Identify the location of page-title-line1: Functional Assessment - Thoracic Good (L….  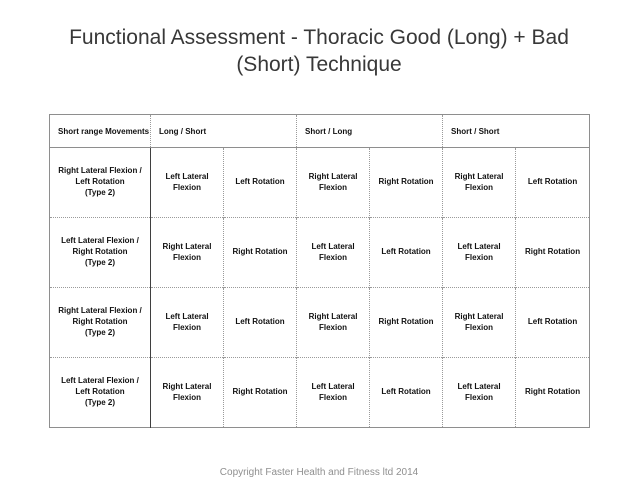
(319, 37).